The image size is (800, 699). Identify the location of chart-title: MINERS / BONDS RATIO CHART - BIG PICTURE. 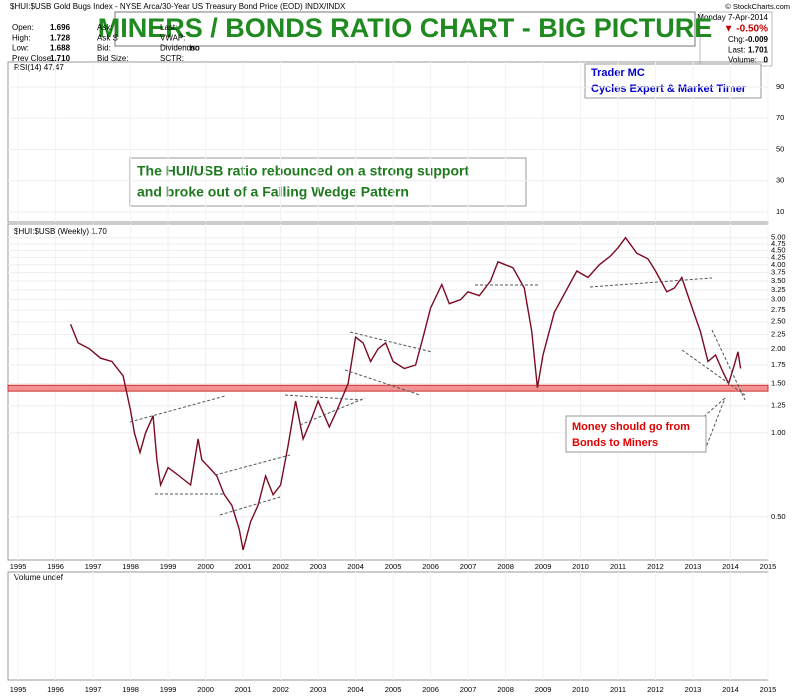
(405, 28).